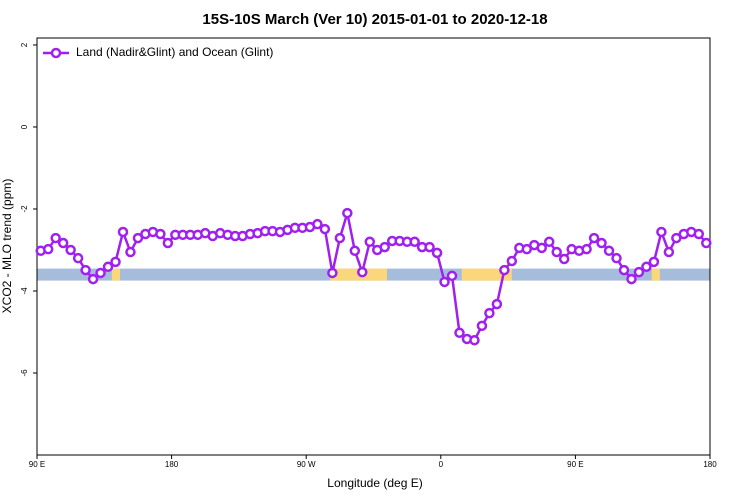  I want to click on x-tick-label: 90 W, so click(306, 464).